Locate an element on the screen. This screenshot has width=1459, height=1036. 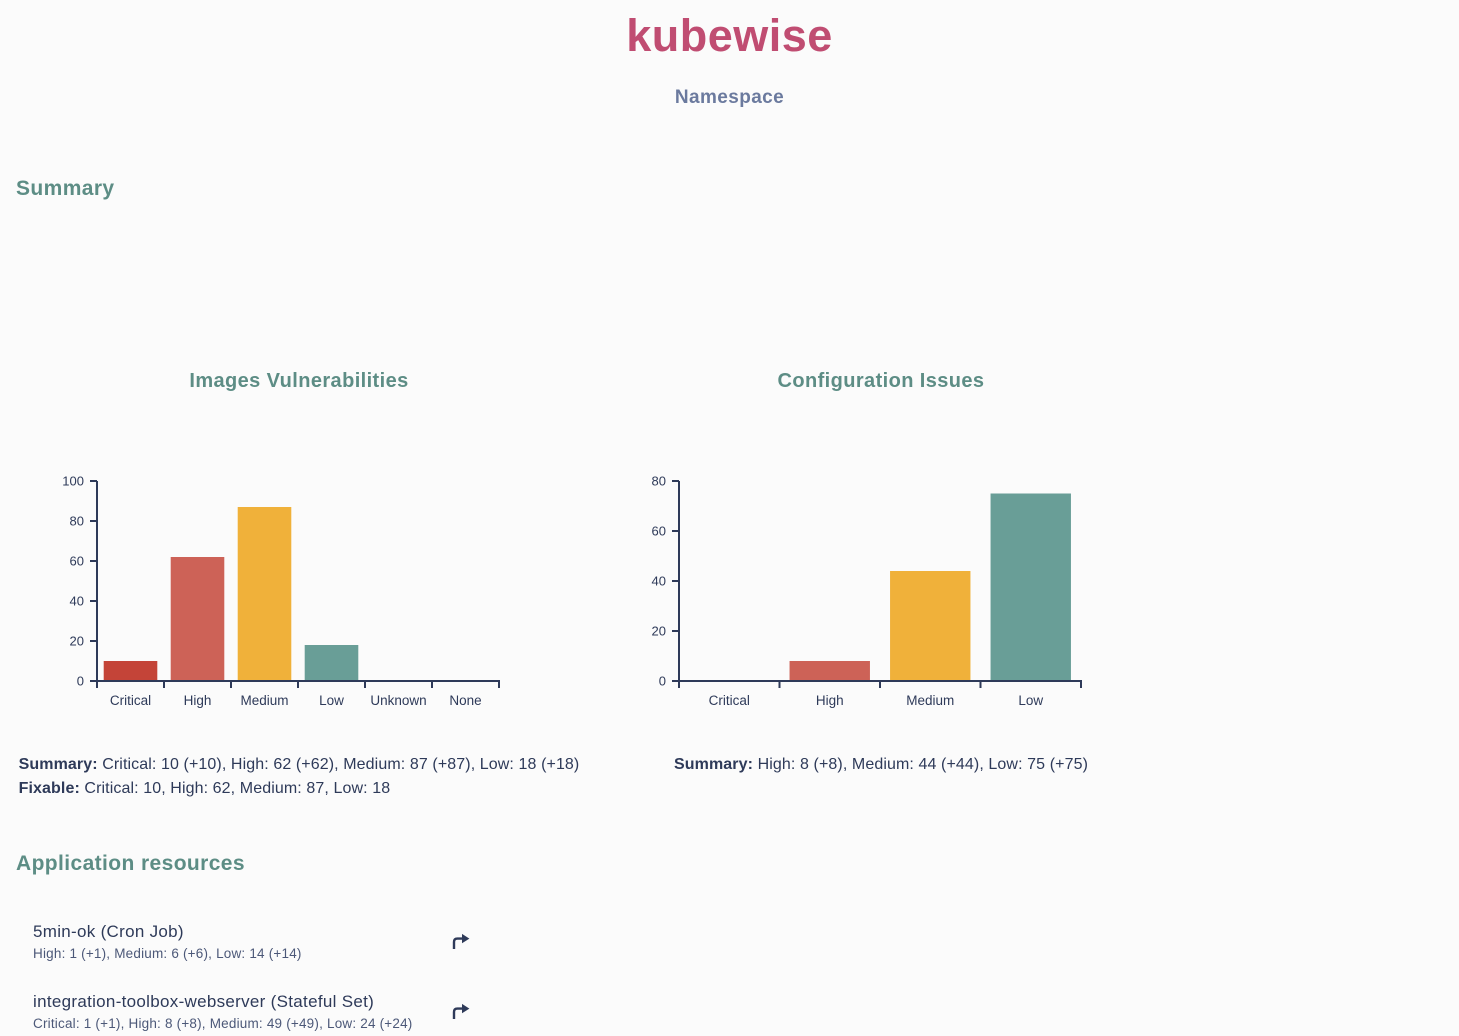
configuration-issues-bar-chart: 0 20 40 60 80 Critical High Medium Low is located at coordinates (867, 591).